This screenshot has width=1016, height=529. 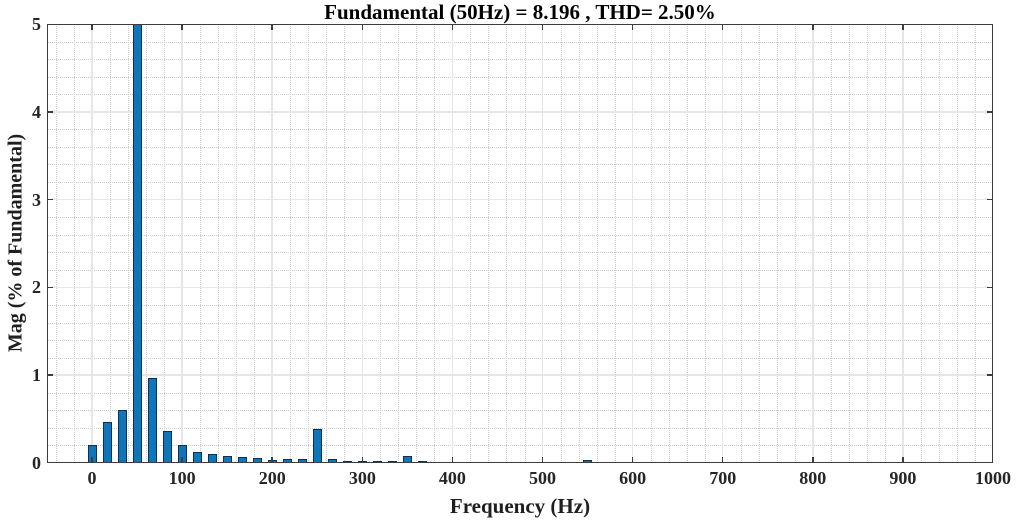 I want to click on y-tick-label-0: 0, so click(x=36, y=463).